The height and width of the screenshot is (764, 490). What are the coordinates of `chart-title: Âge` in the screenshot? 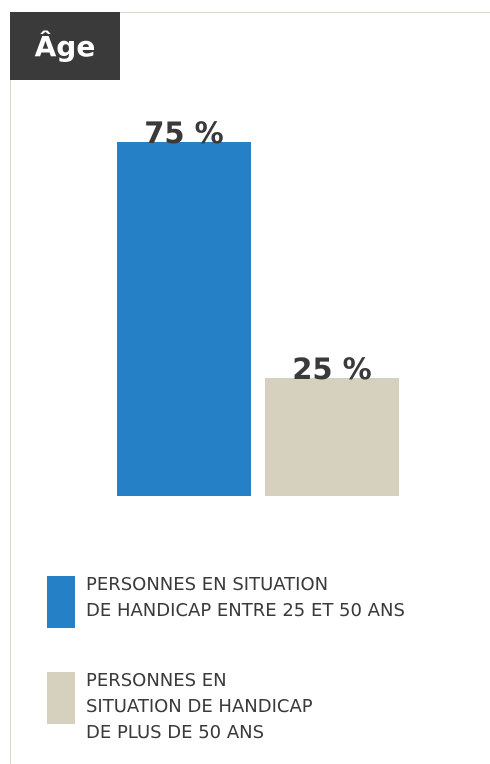 It's located at (65, 46).